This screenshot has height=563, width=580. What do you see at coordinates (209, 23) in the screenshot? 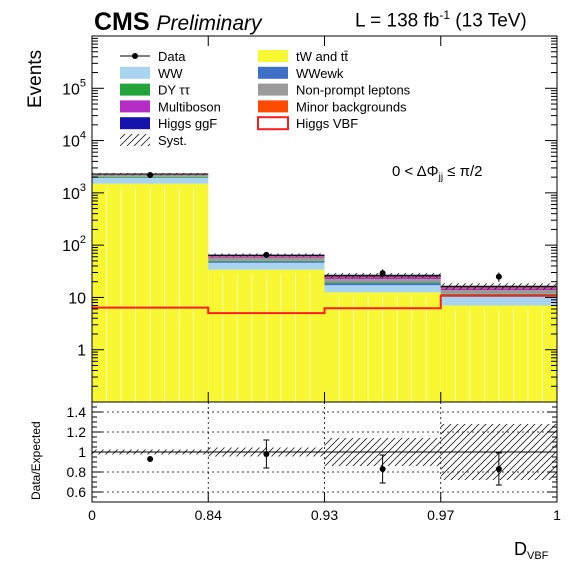
I see `preliminary-label: Preliminary` at bounding box center [209, 23].